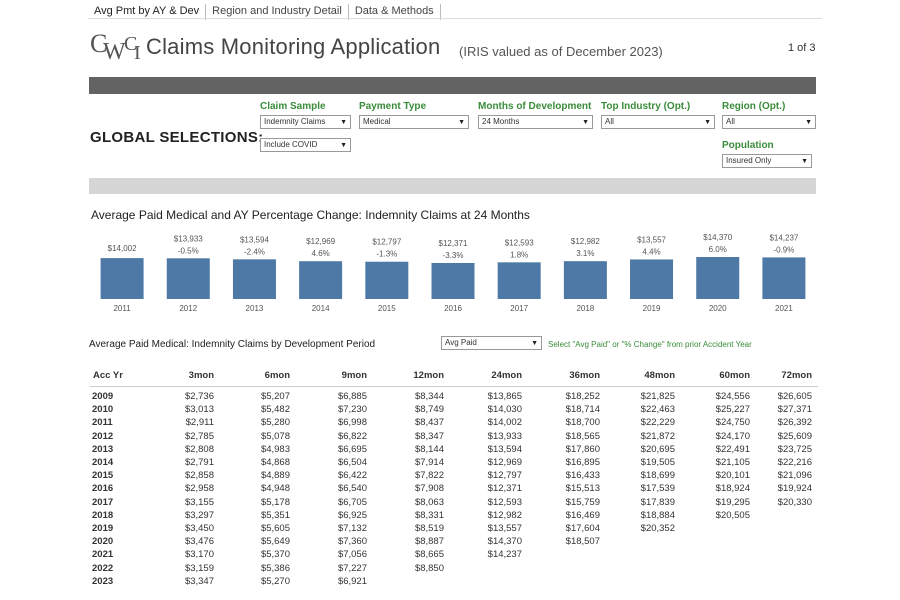 The height and width of the screenshot is (600, 900). I want to click on value-cell: $17,860, so click(582, 449).